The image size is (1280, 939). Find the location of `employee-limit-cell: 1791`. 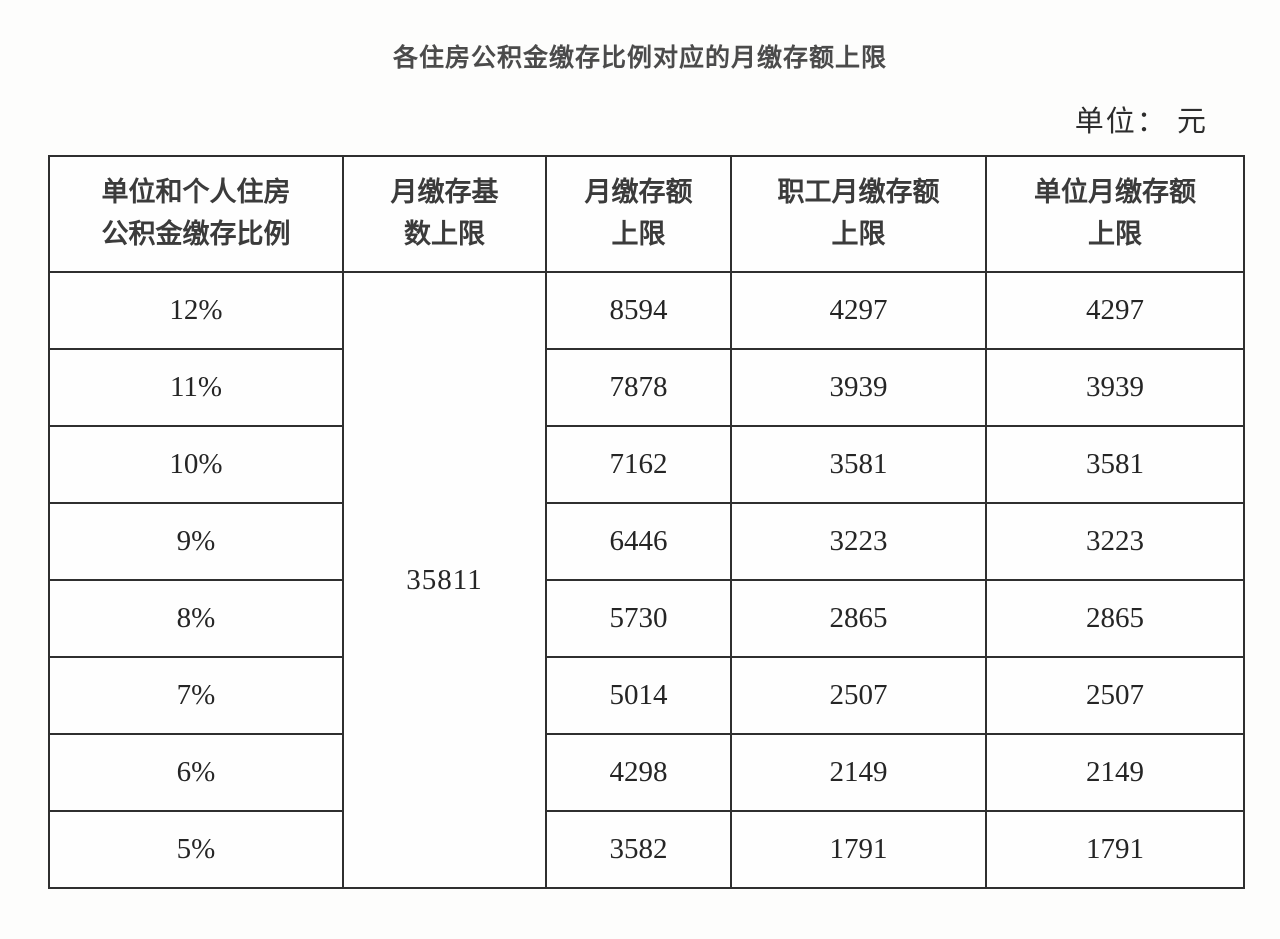

employee-limit-cell: 1791 is located at coordinates (858, 849).